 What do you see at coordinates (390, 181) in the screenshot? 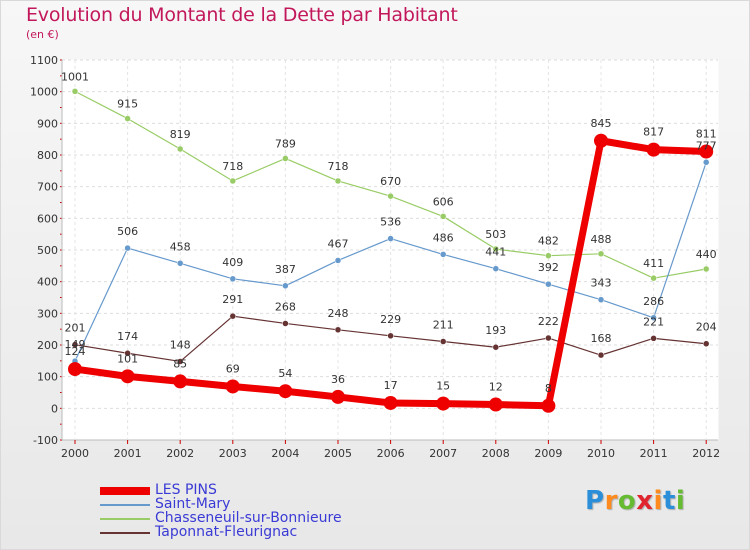
I see `data-label: 670` at bounding box center [390, 181].